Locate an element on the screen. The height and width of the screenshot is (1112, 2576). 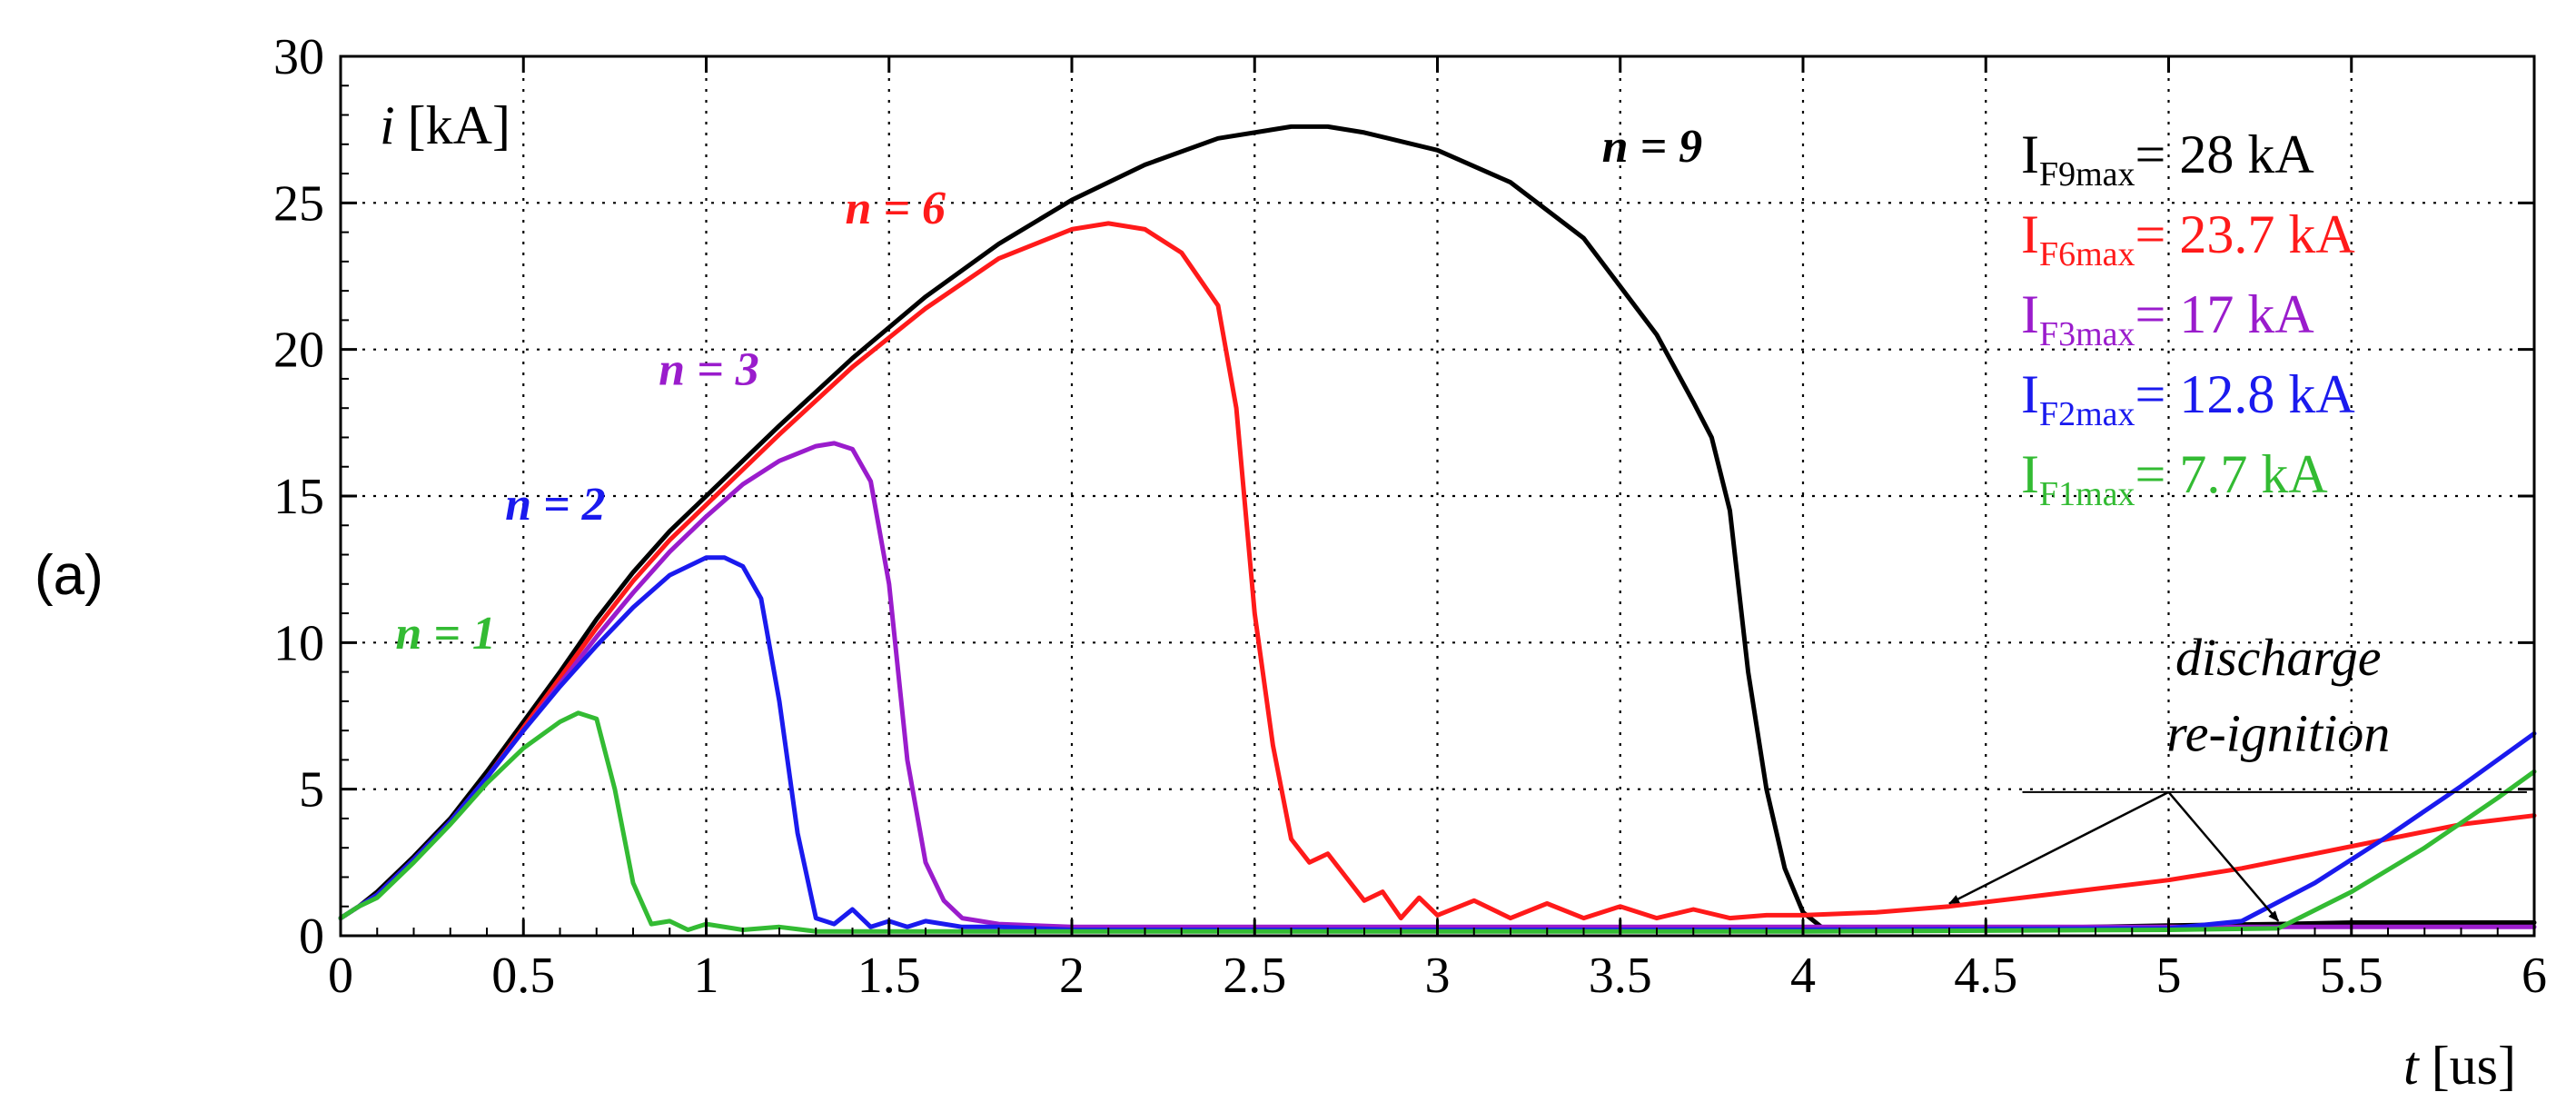
annotation-text: discharge is located at coordinates (2278, 657).